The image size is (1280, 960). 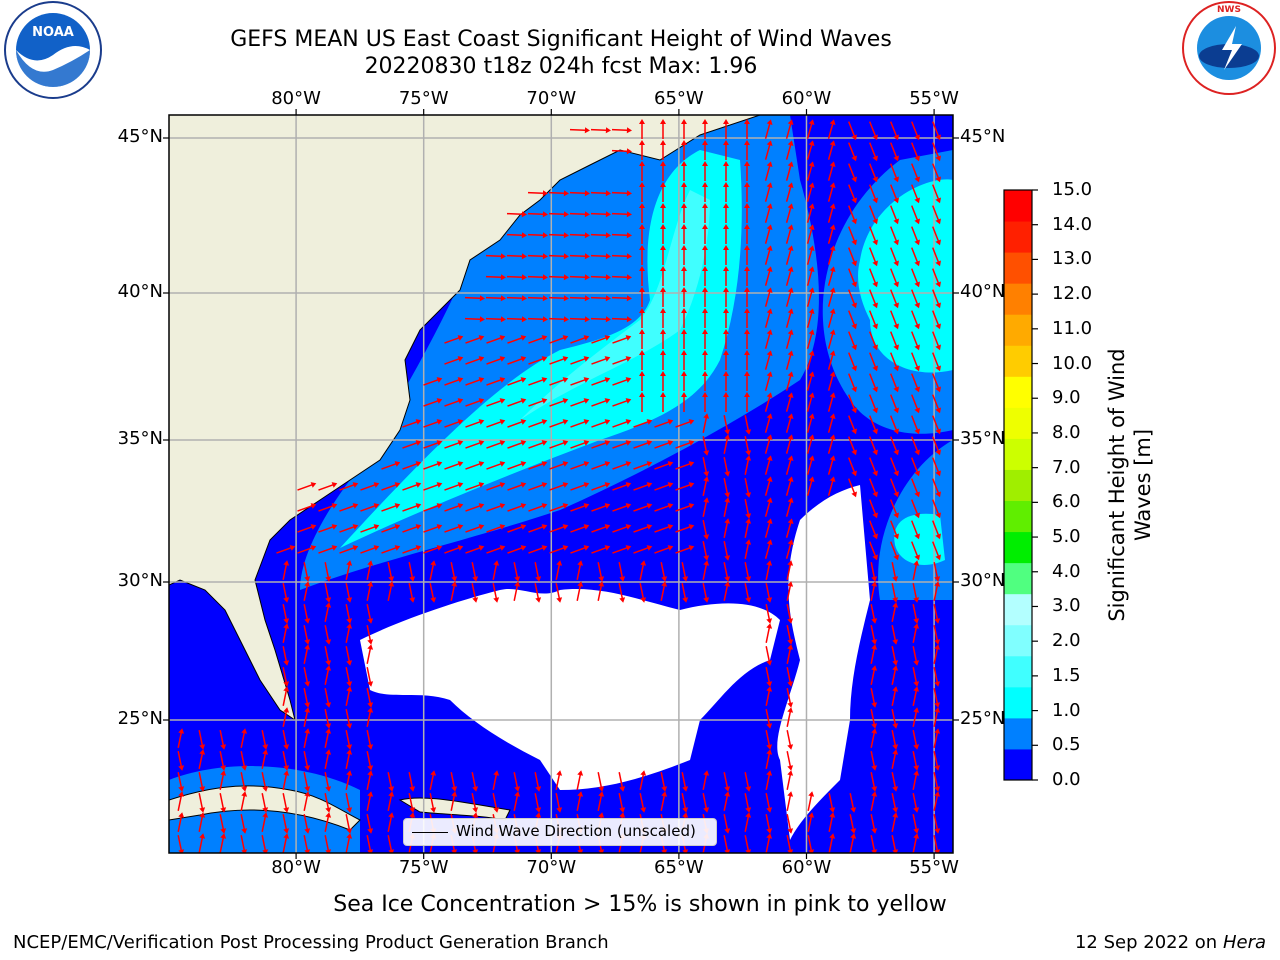 I want to click on lon-tick-label-bottom: 75°W, so click(x=423, y=867).